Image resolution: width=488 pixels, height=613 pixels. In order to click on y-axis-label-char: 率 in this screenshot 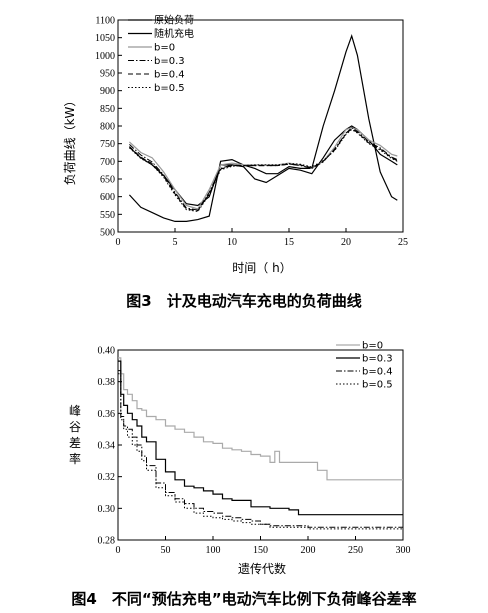, I will do `click(75, 458)`.